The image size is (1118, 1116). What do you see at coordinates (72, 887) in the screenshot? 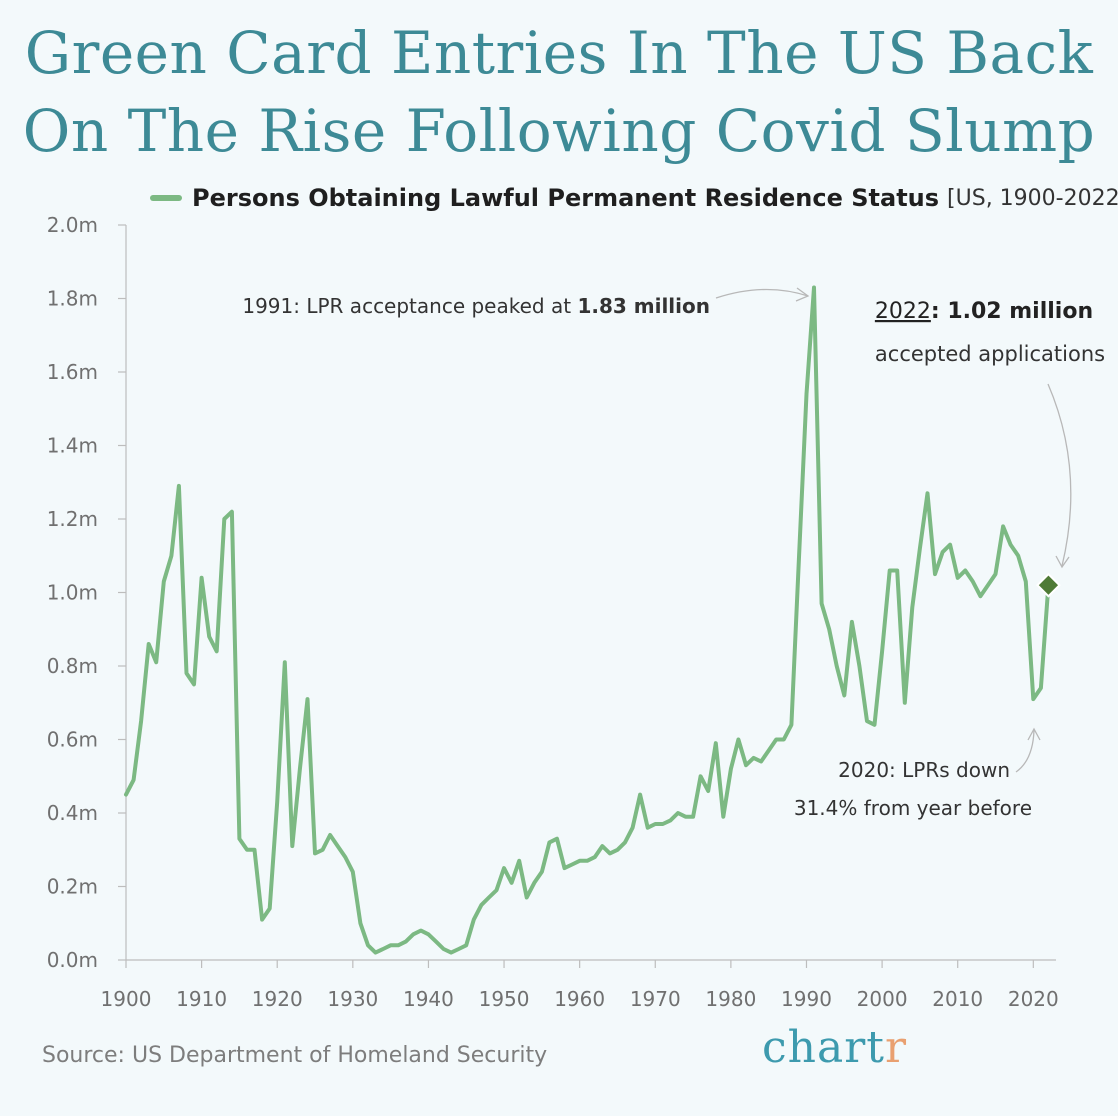
I see `y-tick-label: 0.2m` at bounding box center [72, 887].